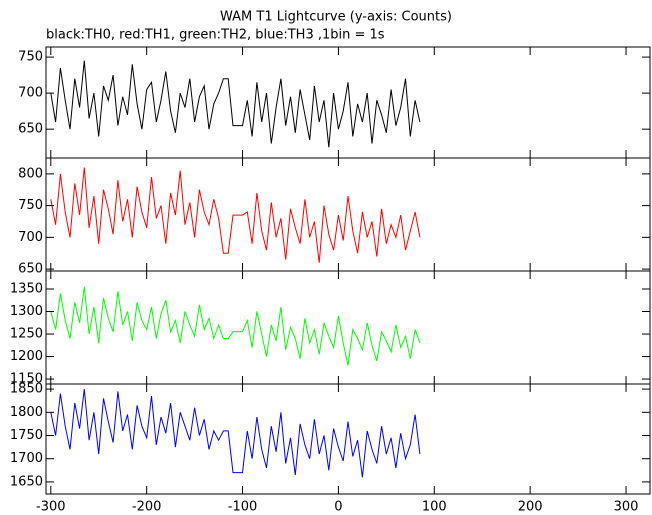  What do you see at coordinates (243, 507) in the screenshot?
I see `x-tick-label: -100` at bounding box center [243, 507].